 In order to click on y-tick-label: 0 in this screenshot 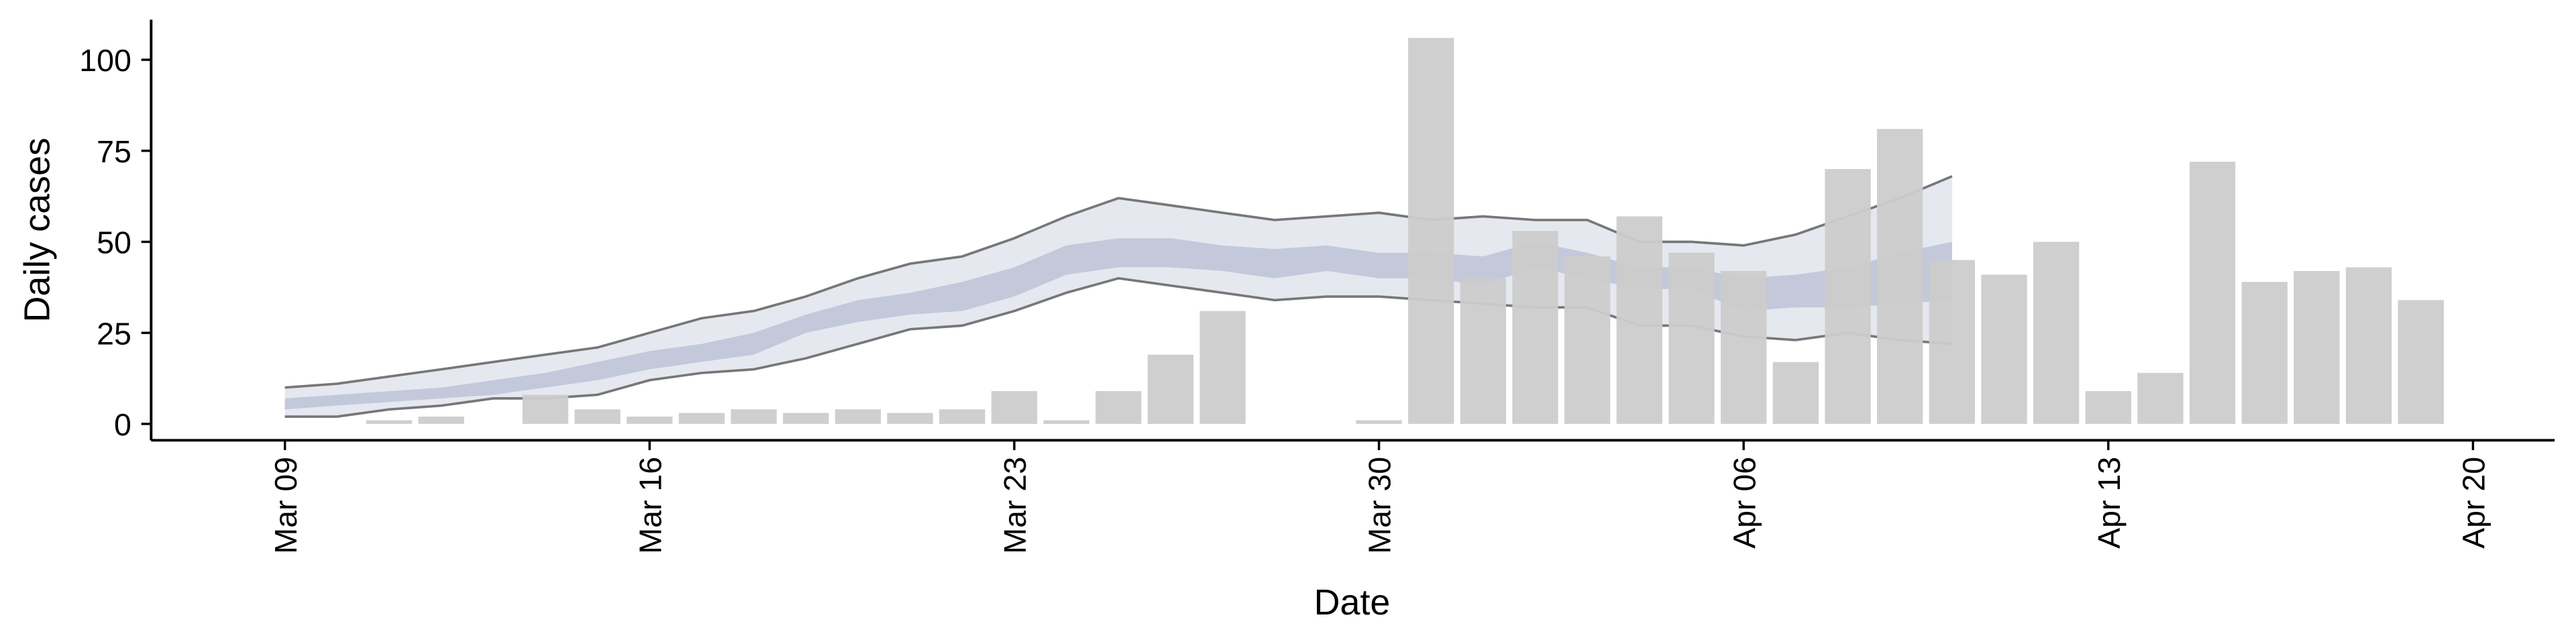, I will do `click(122, 424)`.